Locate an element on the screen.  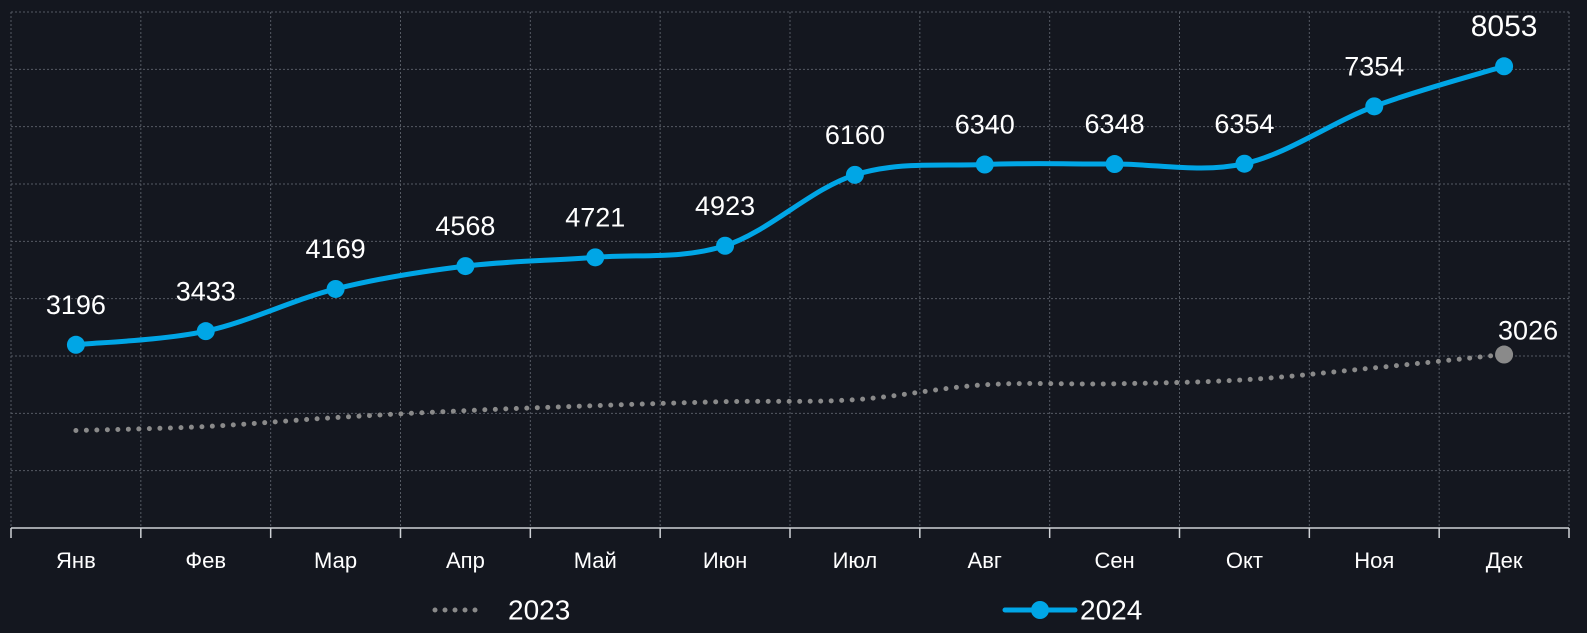
data-label: 3196 is located at coordinates (76, 305).